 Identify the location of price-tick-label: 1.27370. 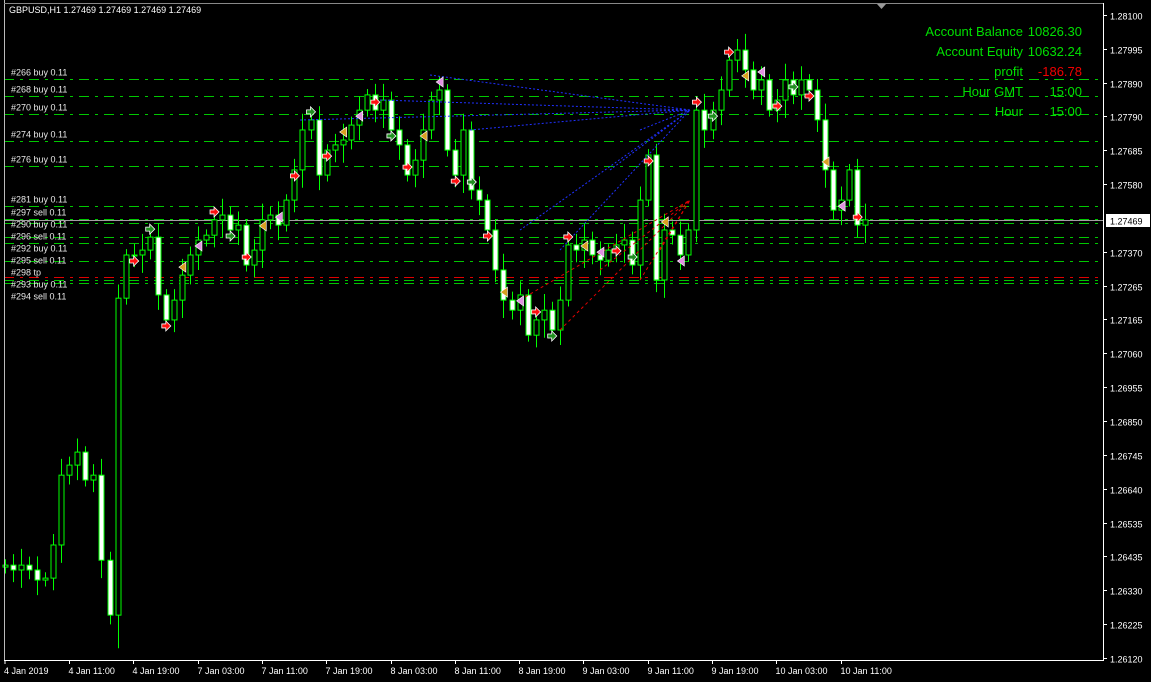
(1126, 254).